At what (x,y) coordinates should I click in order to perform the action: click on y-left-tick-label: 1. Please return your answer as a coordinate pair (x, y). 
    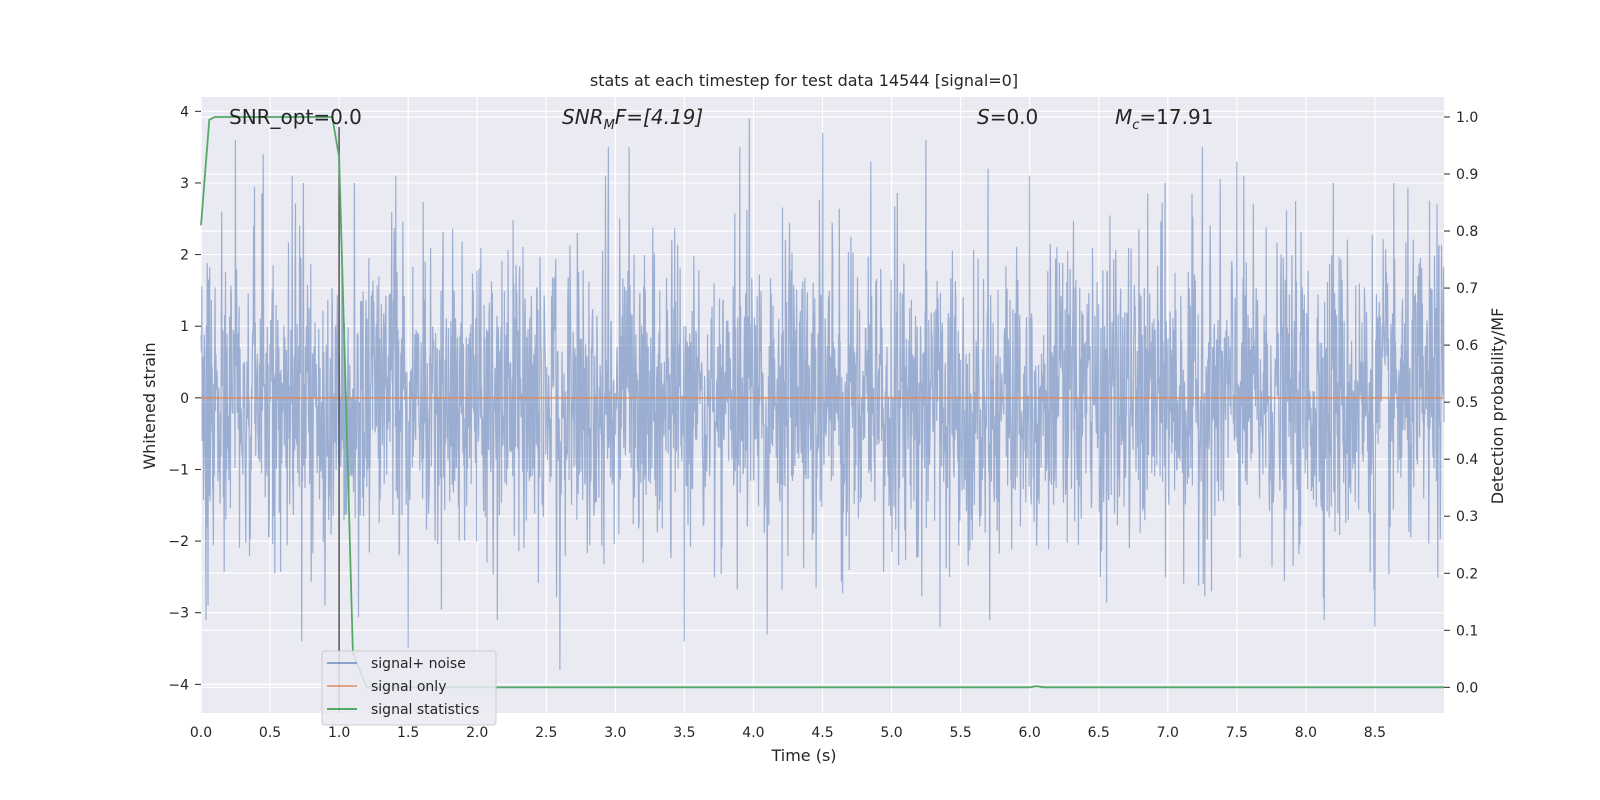
    Looking at the image, I should click on (184, 327).